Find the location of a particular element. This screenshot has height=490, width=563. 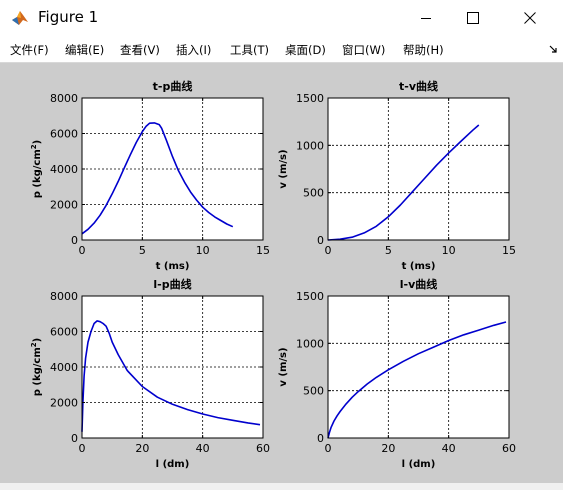

window-title: Figure 1 is located at coordinates (68, 17).